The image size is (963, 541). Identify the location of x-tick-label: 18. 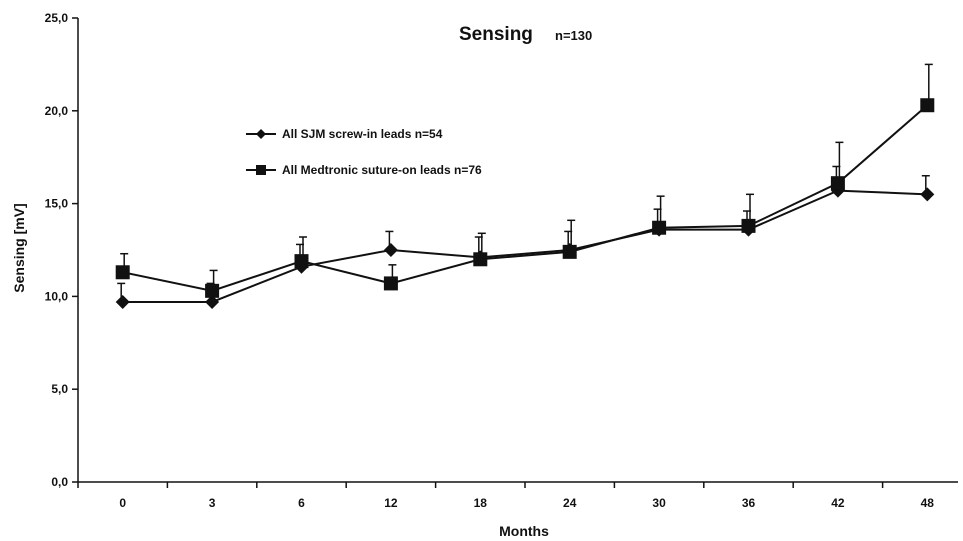
(481, 503).